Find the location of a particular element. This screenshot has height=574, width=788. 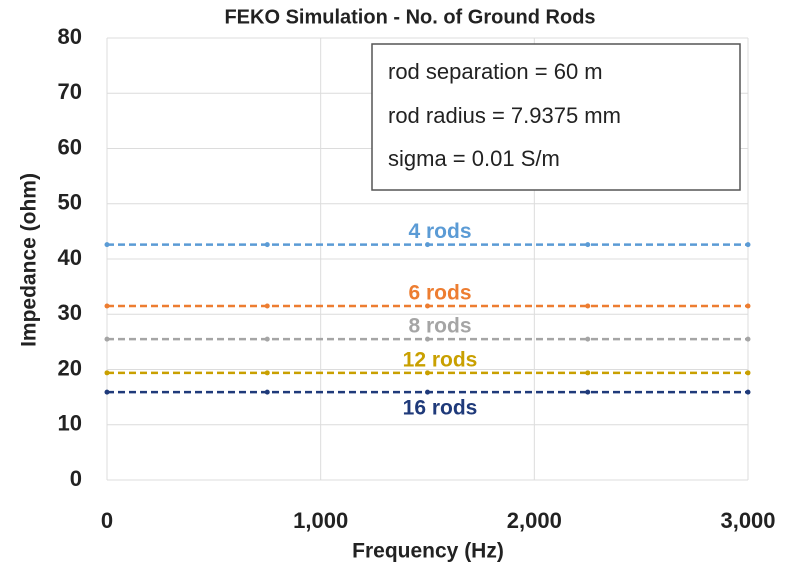

annotation-line: rod separation = 60 m is located at coordinates (495, 71).